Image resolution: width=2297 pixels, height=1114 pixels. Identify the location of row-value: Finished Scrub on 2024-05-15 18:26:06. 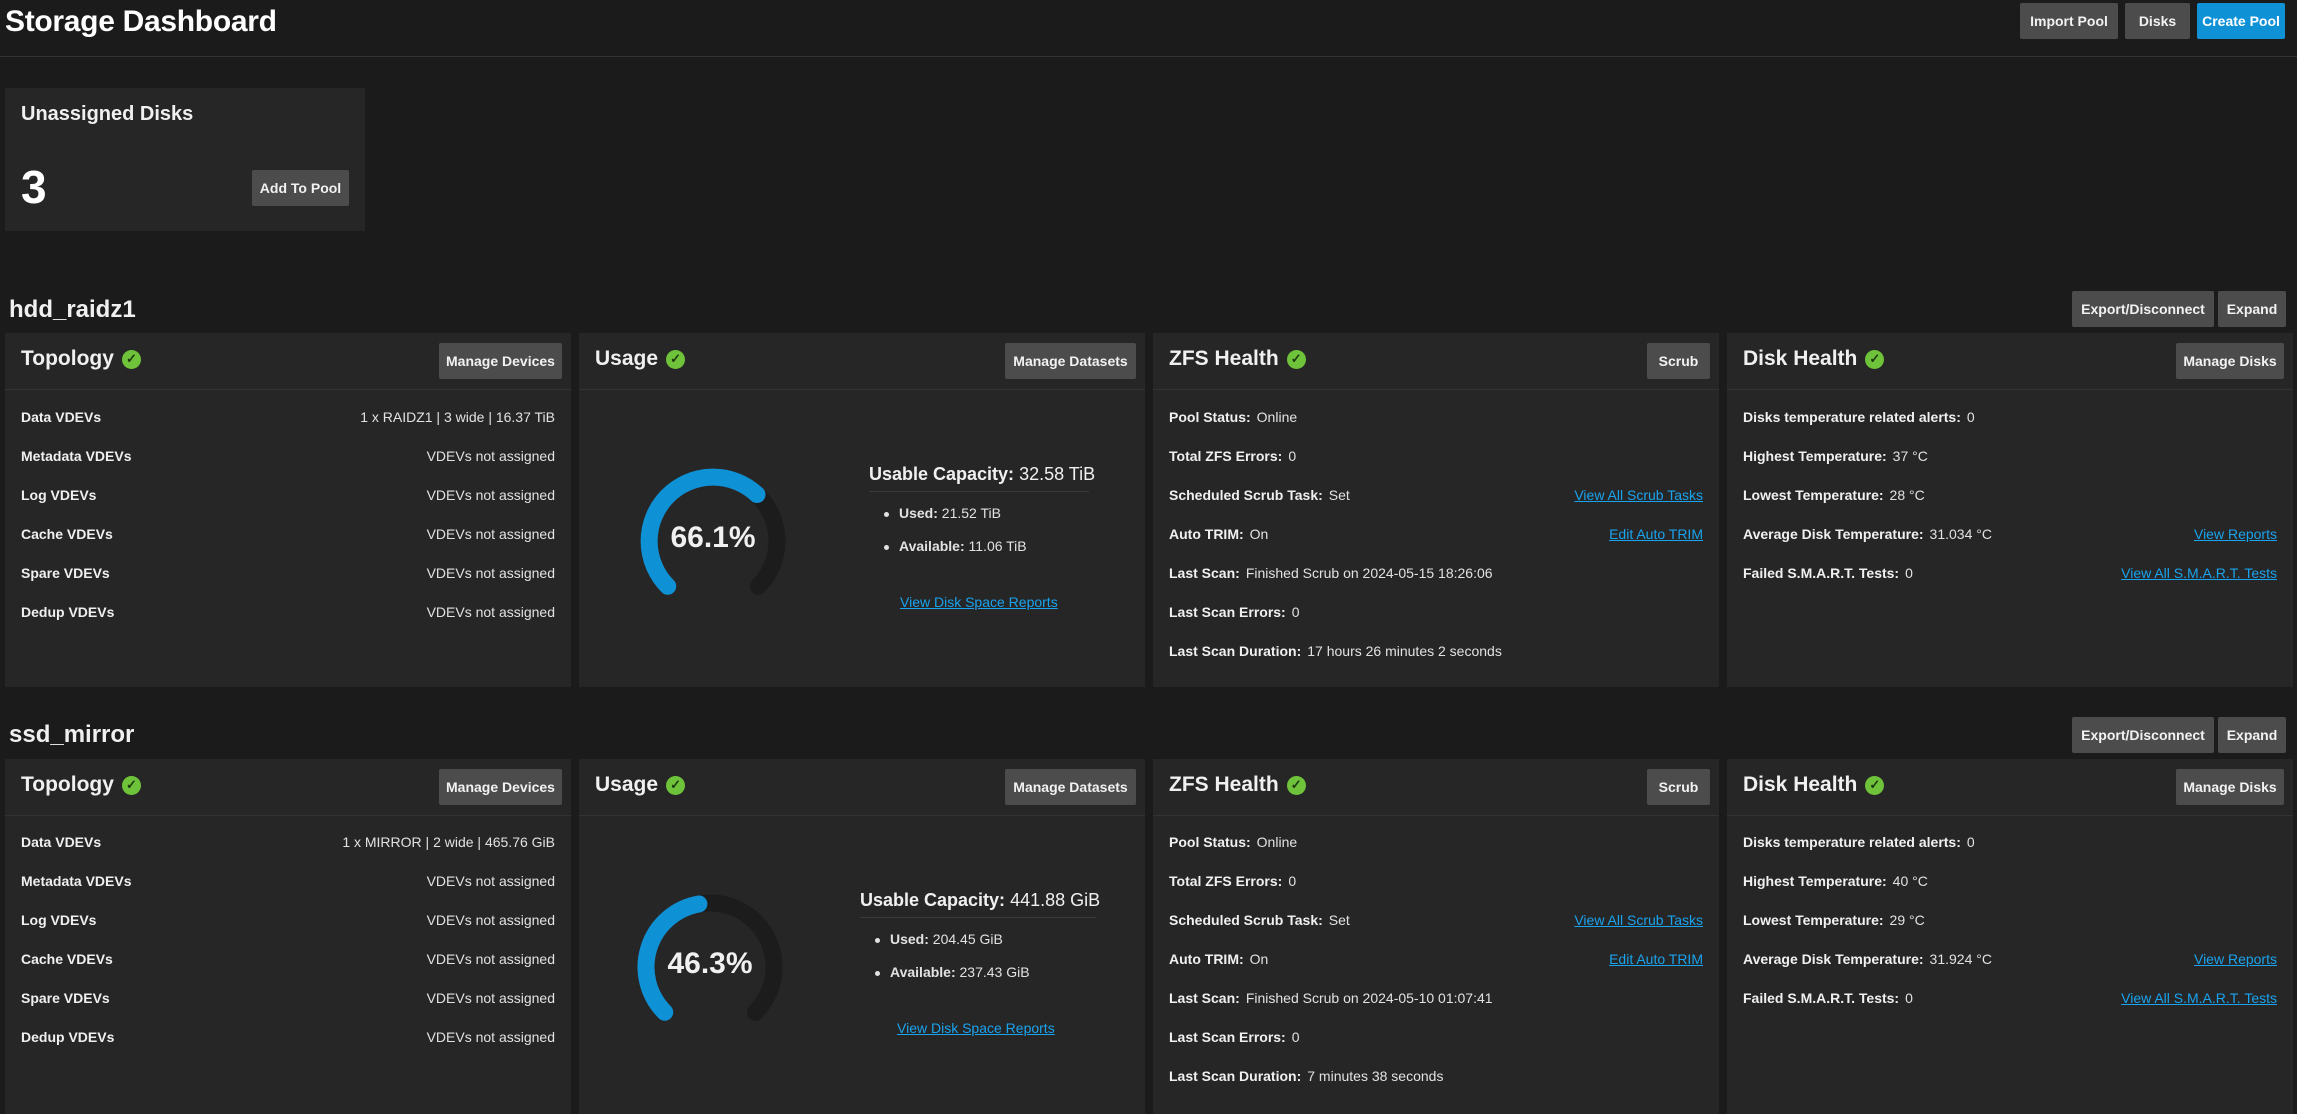
(1369, 573).